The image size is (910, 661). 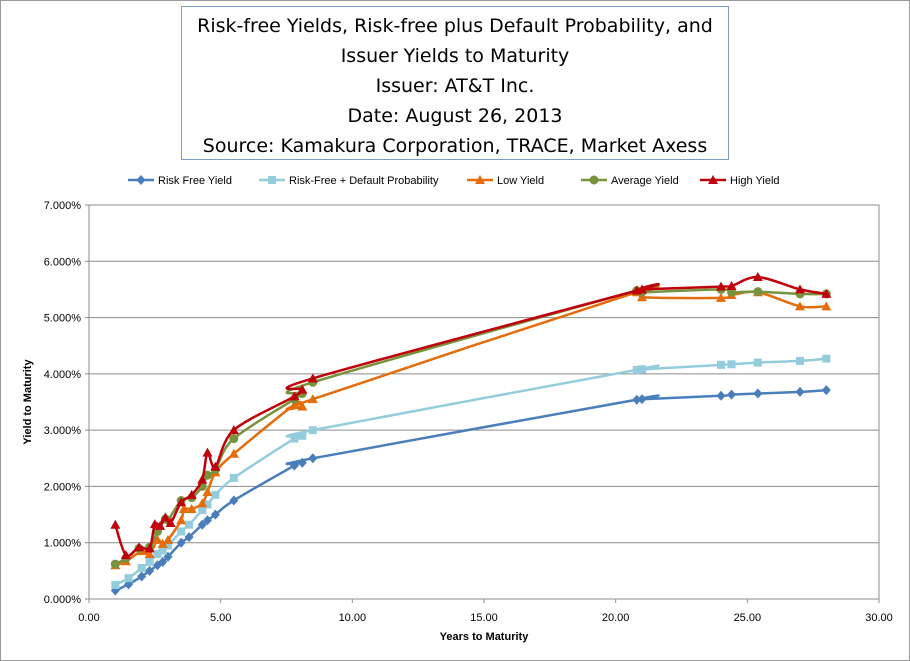 I want to click on x-tick-label: 25.00, so click(x=748, y=618).